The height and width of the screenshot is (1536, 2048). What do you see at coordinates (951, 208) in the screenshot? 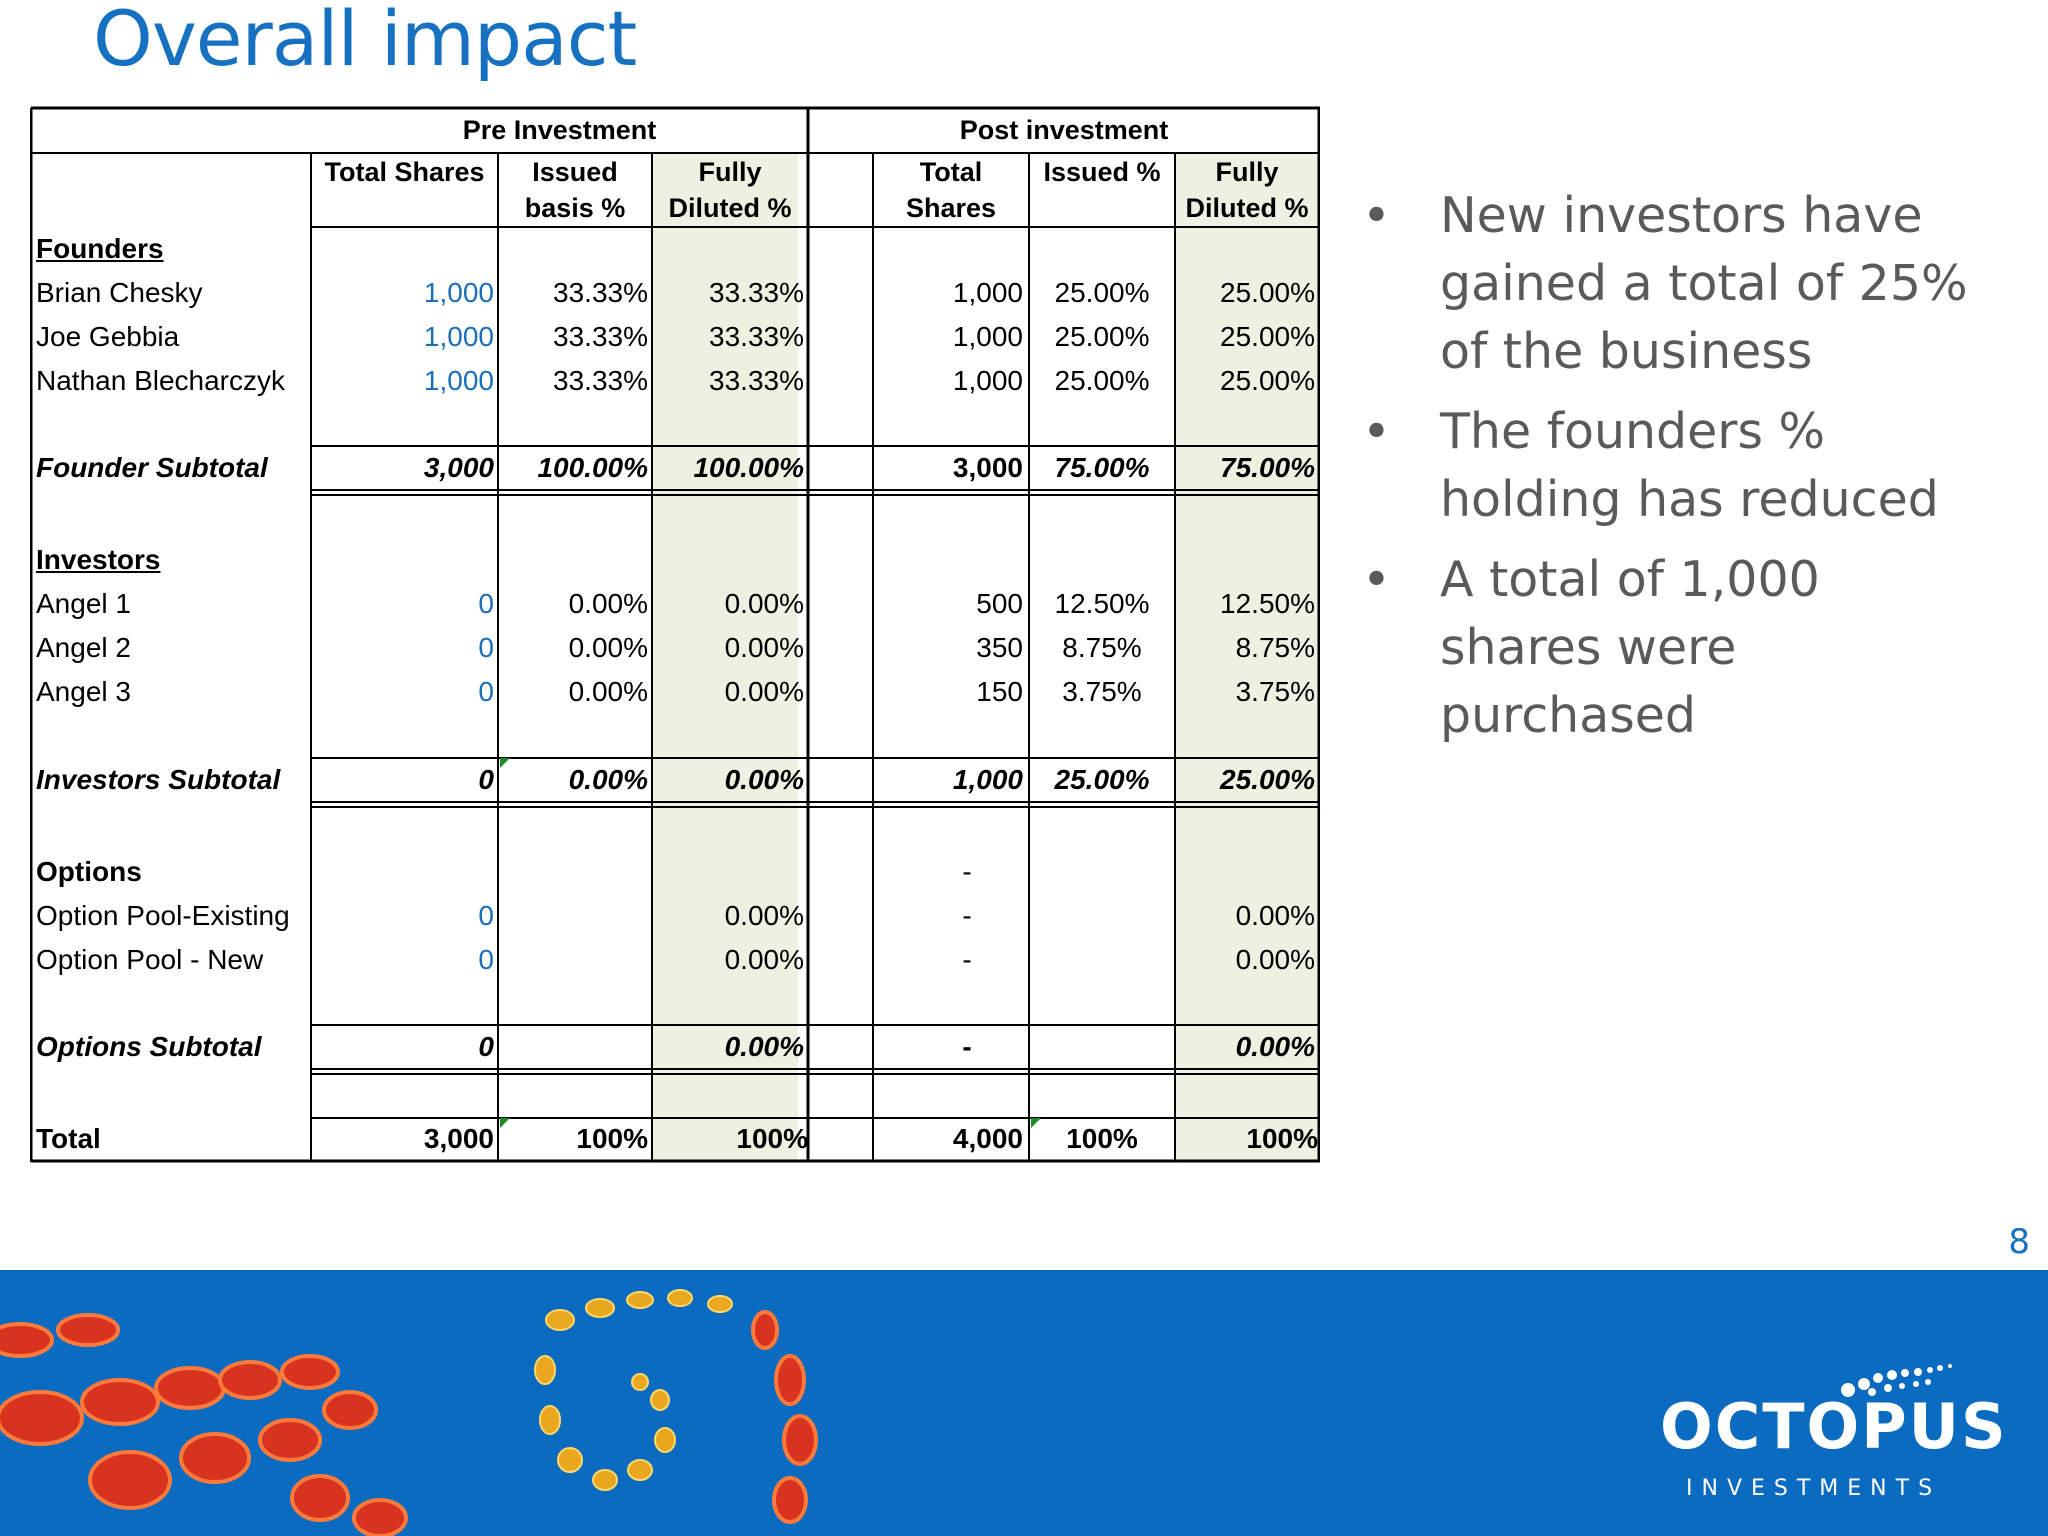
I see `col-post-total-line2: Shares` at bounding box center [951, 208].